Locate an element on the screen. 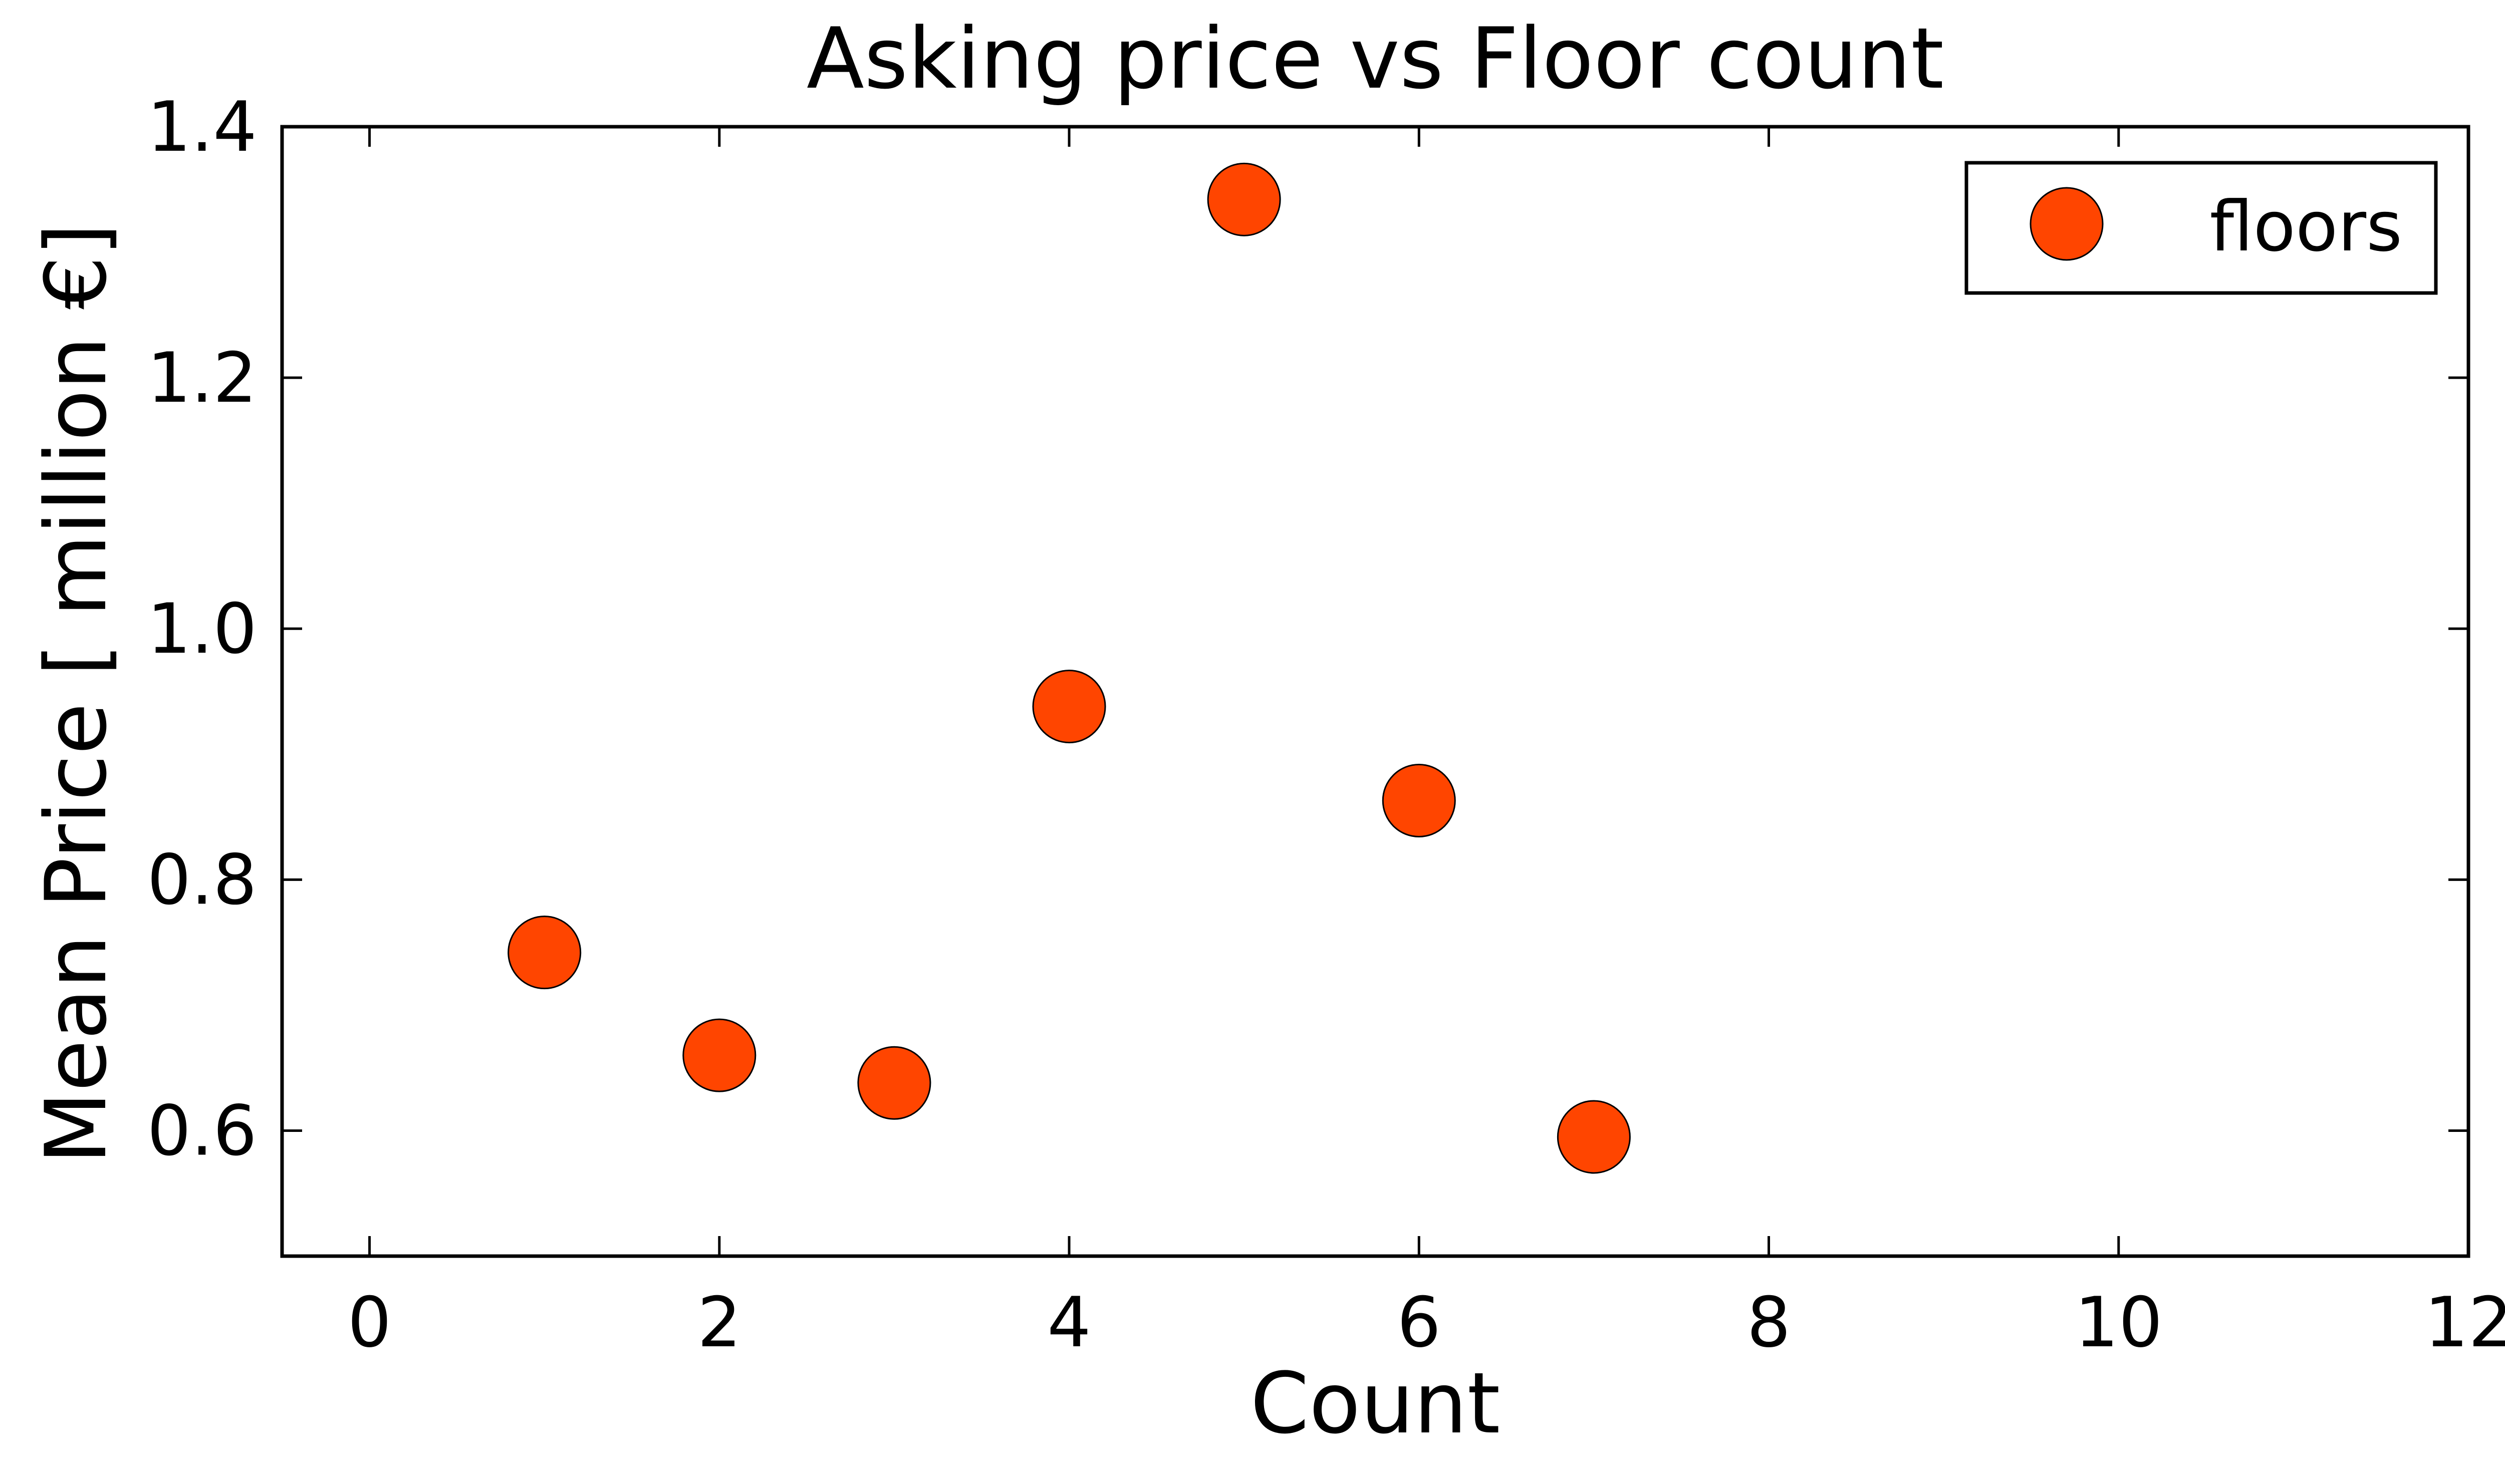 The image size is (2505, 1484). x-axis-label: Count is located at coordinates (1375, 1403).